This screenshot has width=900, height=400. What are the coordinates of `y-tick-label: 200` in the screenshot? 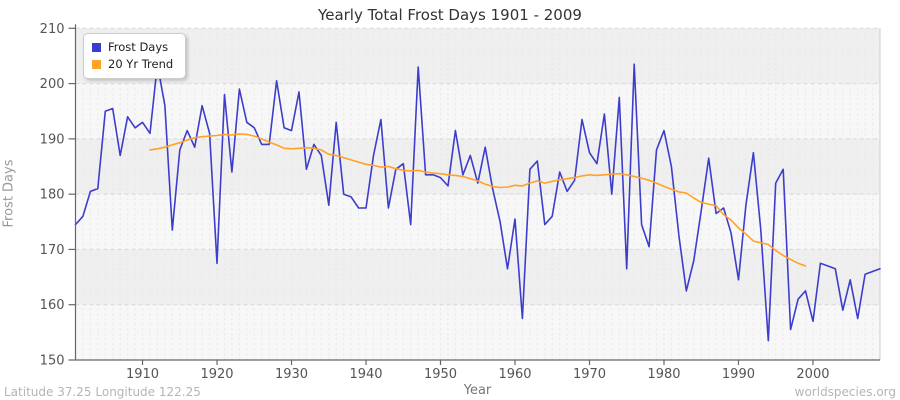 It's located at (52, 84).